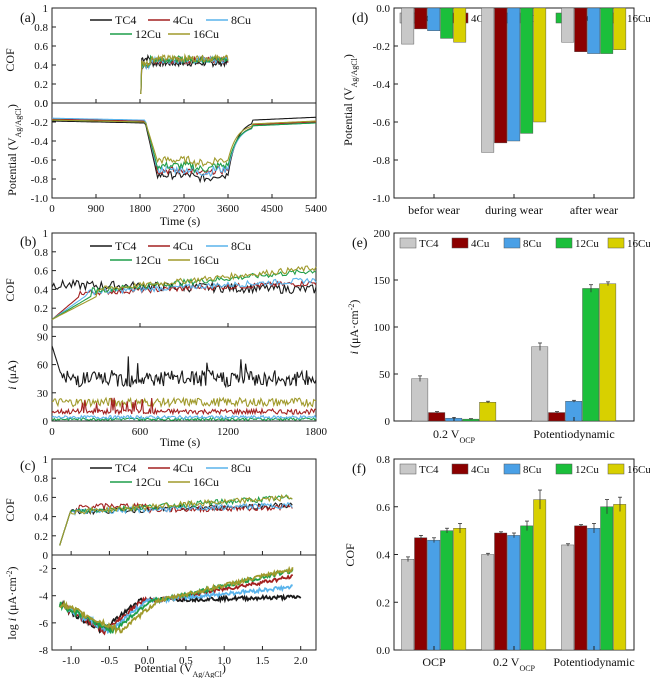 The height and width of the screenshot is (678, 650). Describe the element at coordinates (382, 281) in the screenshot. I see `panel-e-tick: 150` at that location.